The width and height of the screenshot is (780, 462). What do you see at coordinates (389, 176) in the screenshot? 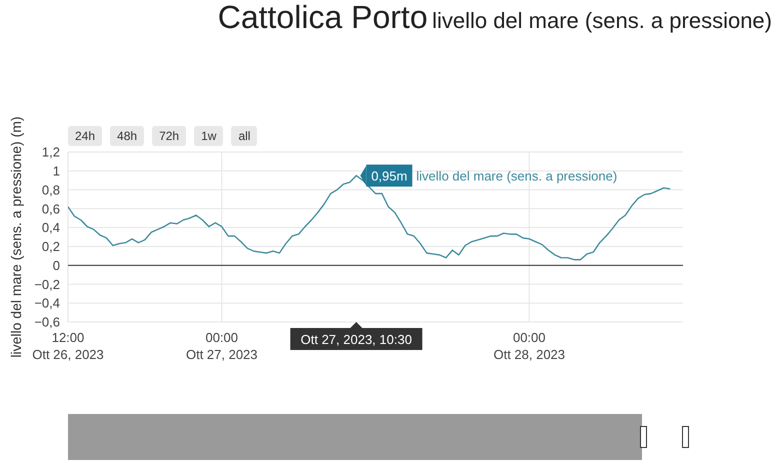
I see `annotation: 0,95m` at bounding box center [389, 176].